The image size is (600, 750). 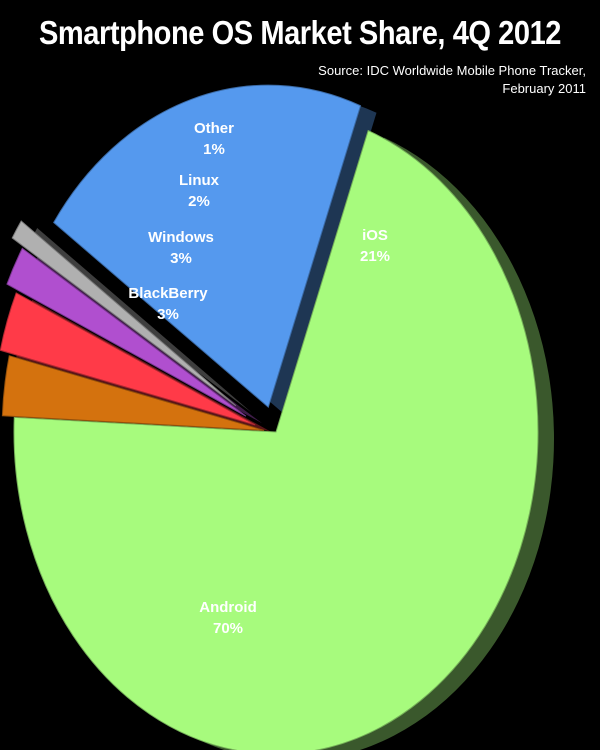 I want to click on slice-value-windows: 3%, so click(x=181, y=258).